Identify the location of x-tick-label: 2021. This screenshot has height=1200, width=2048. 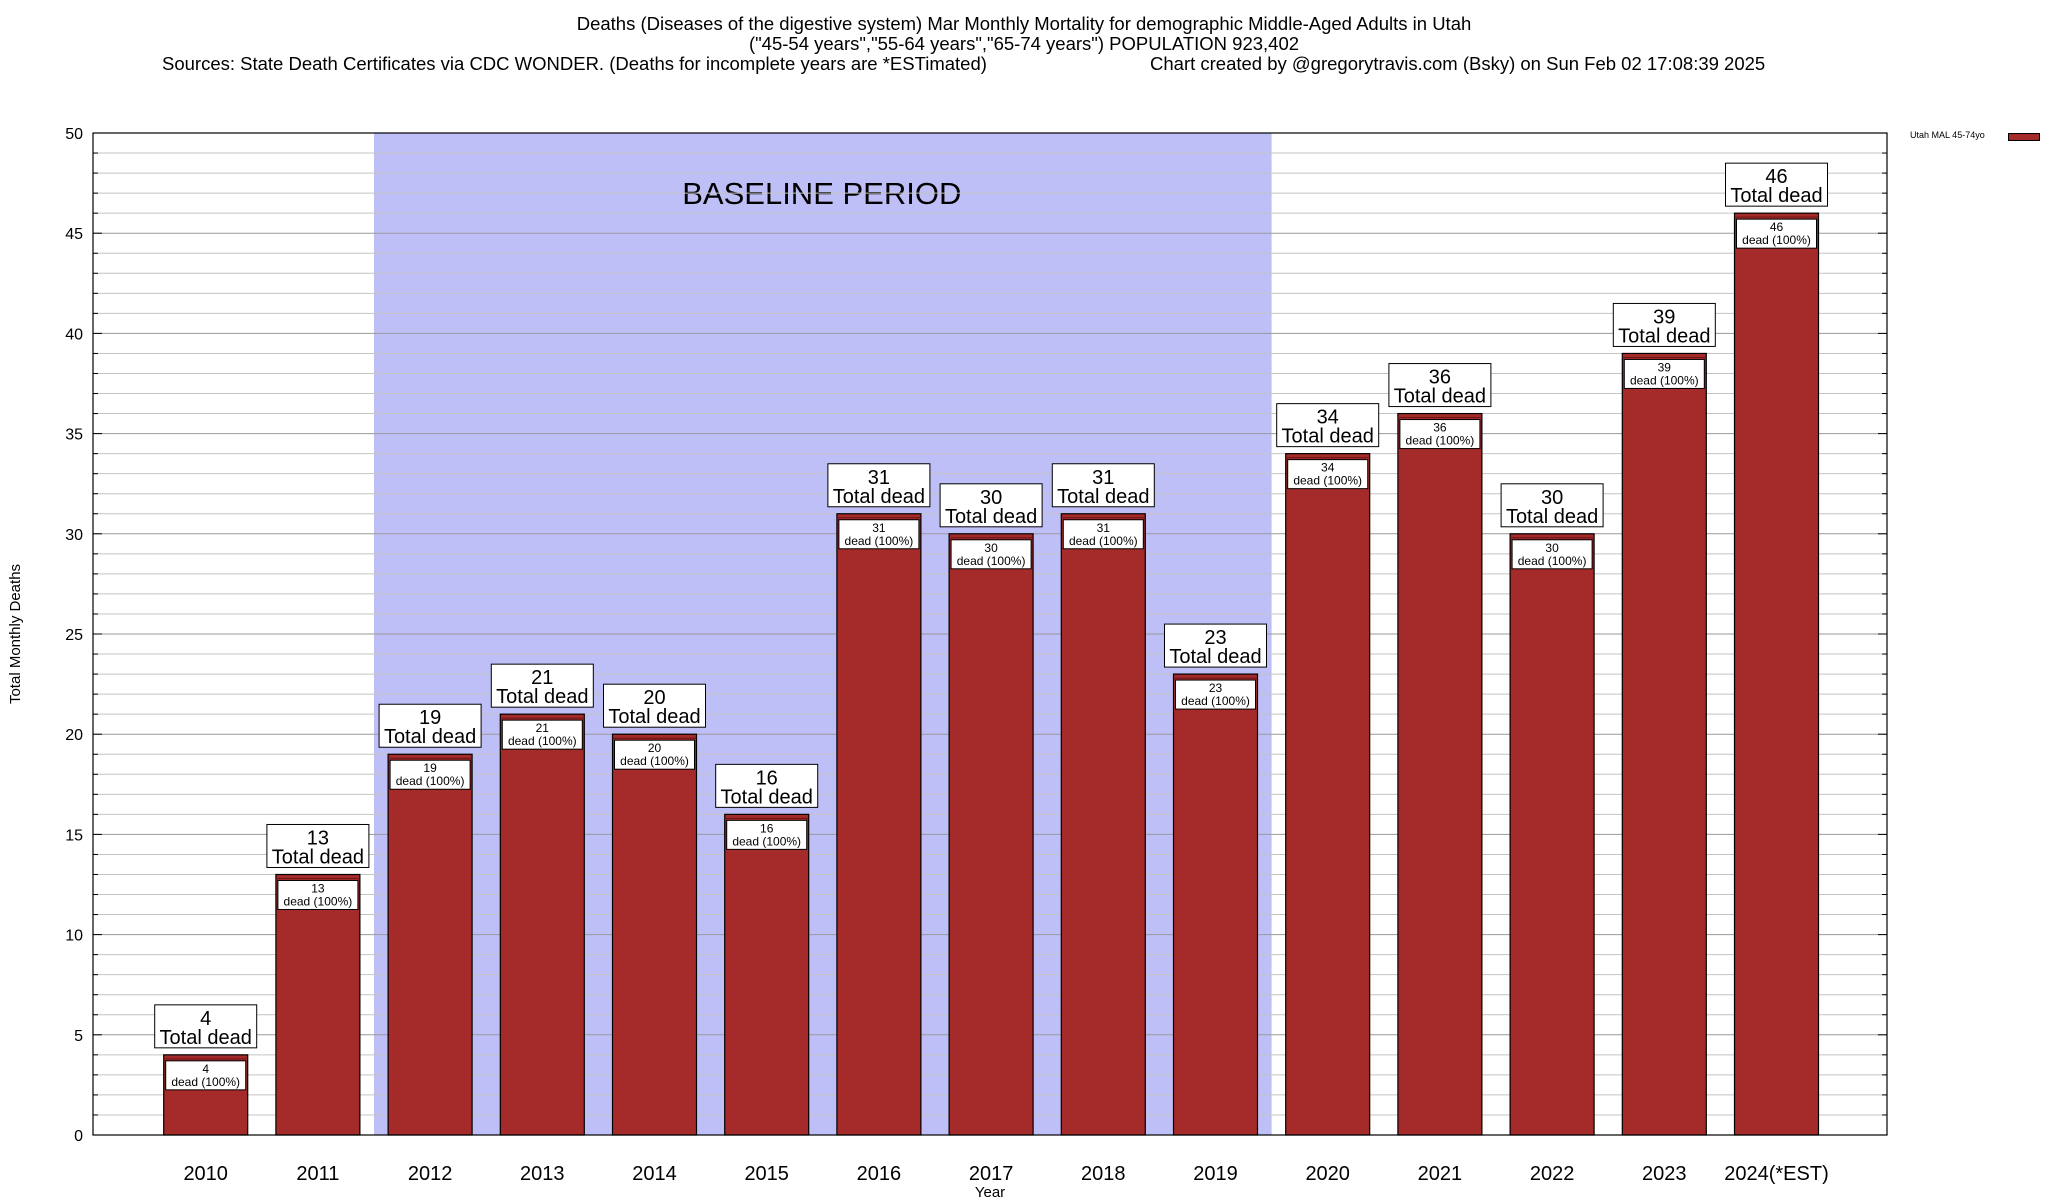
(1440, 1174).